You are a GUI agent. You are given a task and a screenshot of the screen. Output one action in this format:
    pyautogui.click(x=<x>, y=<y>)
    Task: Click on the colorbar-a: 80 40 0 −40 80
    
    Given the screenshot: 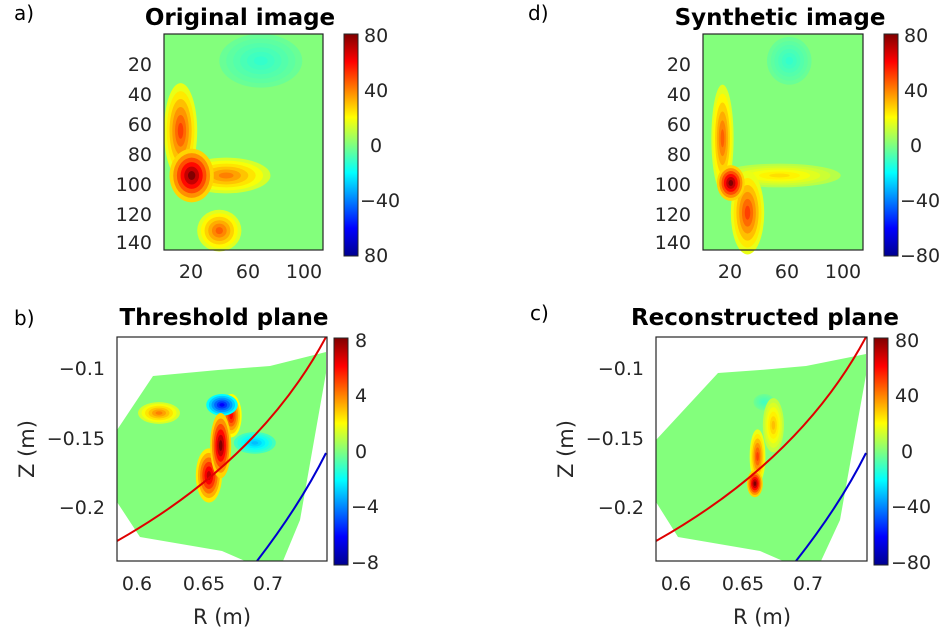 What is the action you would take?
    pyautogui.click(x=371, y=146)
    